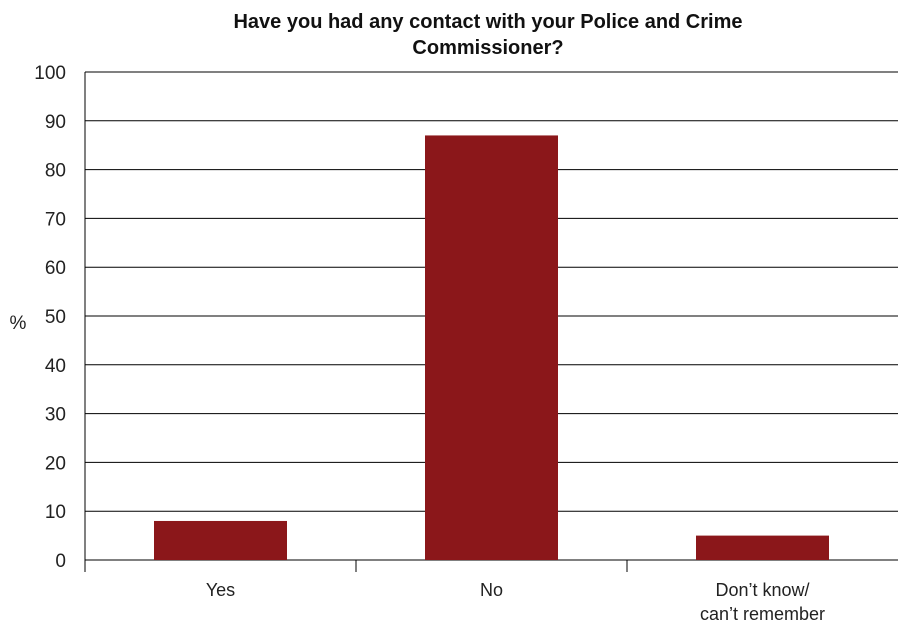 The width and height of the screenshot is (905, 628). I want to click on y-tick-label: 80, so click(55, 171).